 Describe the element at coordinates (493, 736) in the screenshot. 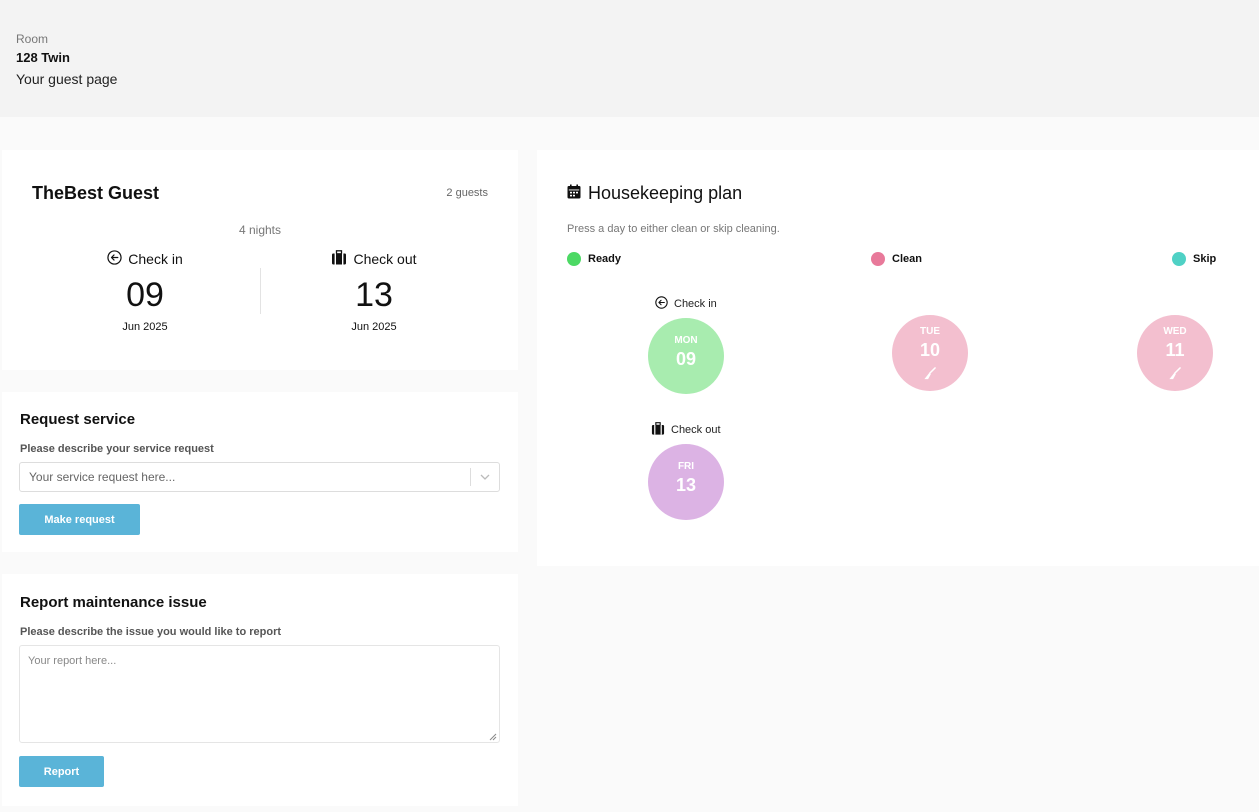

I see `resize-grip-icon` at that location.